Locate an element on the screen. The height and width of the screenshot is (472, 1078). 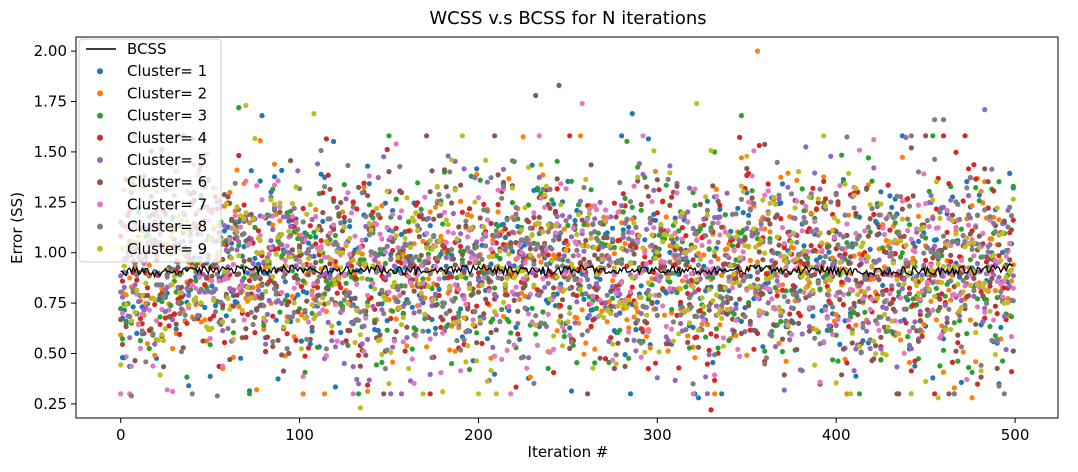
x-axis-ticks: 0 100 200 300 400 500 is located at coordinates (572, 431).